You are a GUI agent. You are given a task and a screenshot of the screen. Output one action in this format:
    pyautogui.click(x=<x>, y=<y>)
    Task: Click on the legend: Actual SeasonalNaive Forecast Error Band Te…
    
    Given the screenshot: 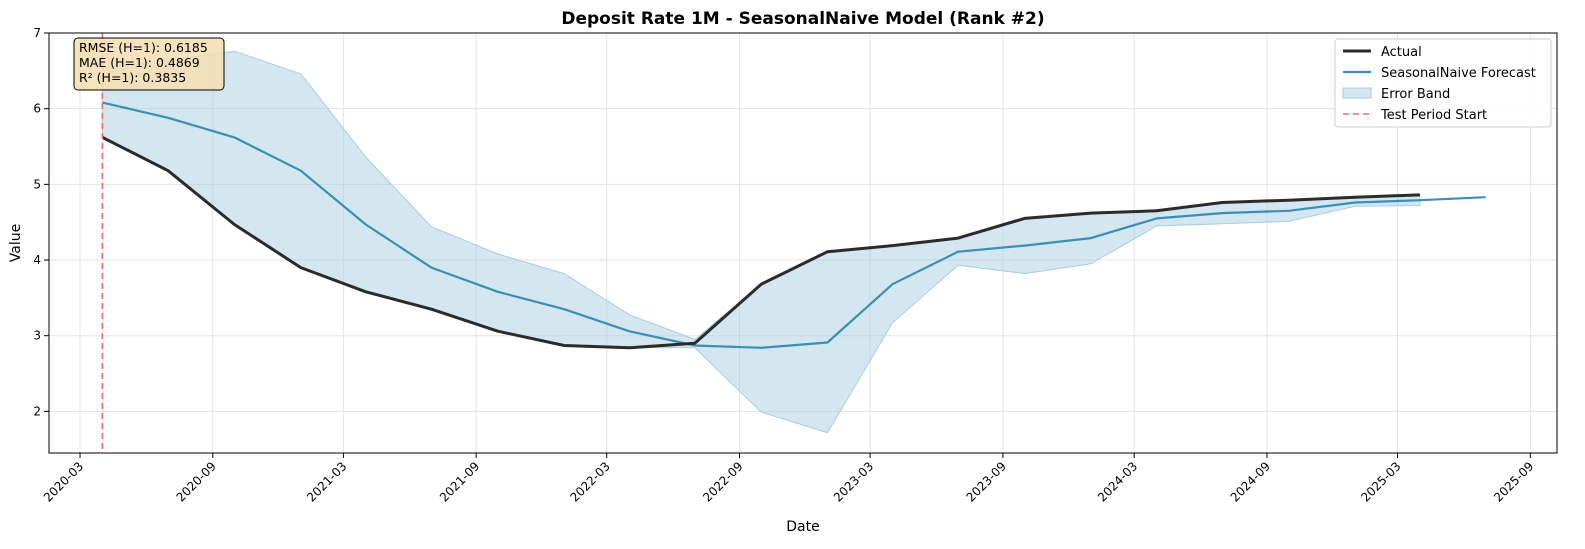 What is the action you would take?
    pyautogui.click(x=1443, y=83)
    